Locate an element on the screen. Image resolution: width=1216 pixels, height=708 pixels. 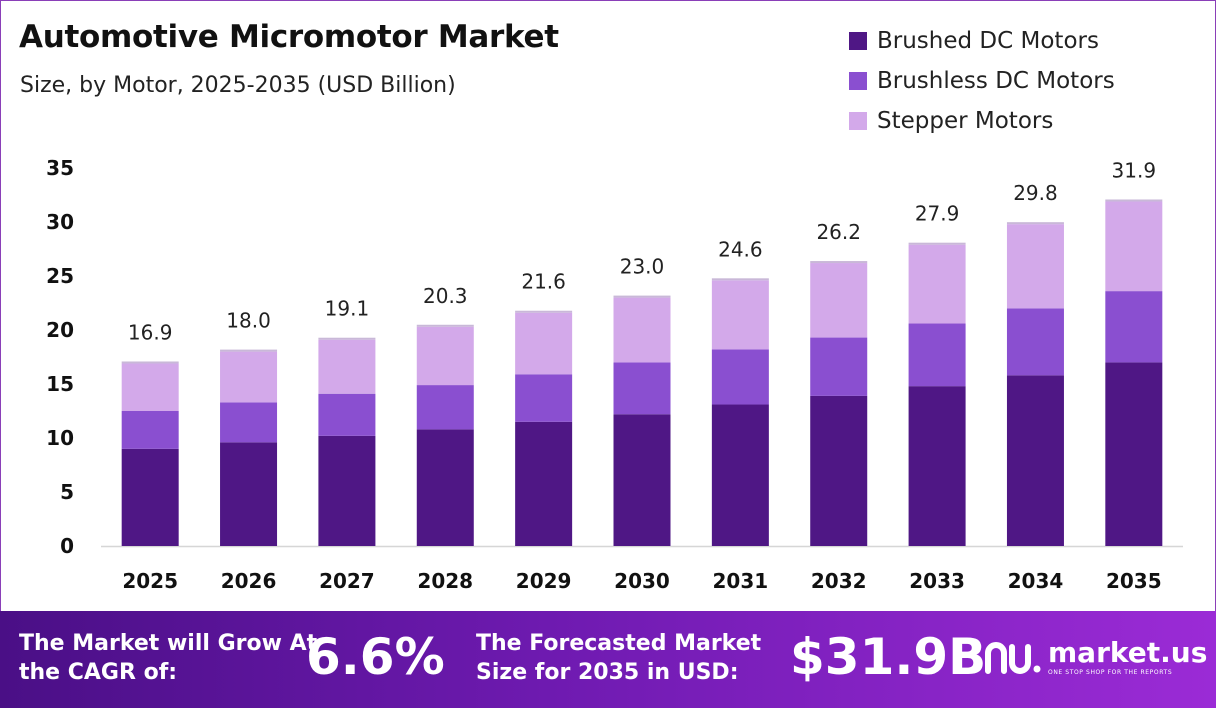
y-tick-label: 0 is located at coordinates (67, 546).